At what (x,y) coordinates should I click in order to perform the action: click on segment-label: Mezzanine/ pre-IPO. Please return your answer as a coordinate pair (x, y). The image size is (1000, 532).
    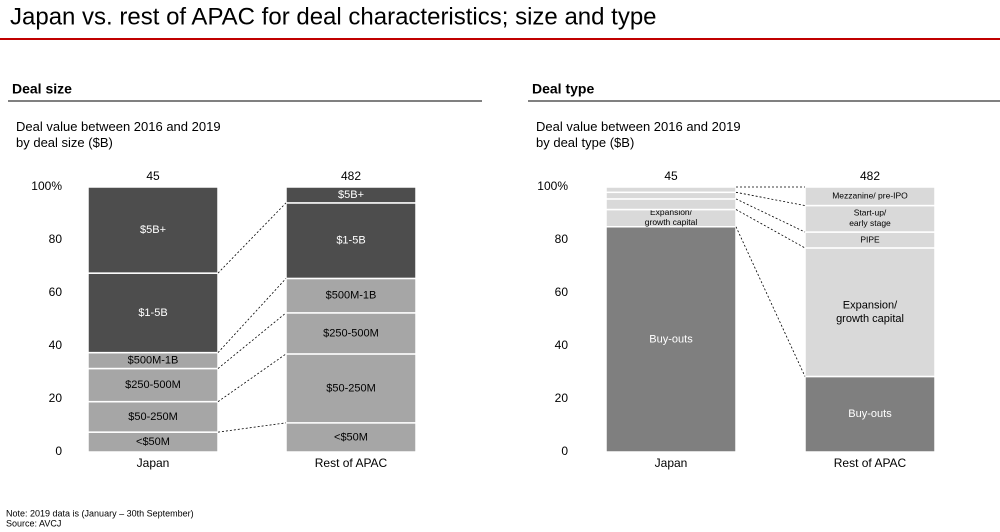
    Looking at the image, I should click on (870, 196).